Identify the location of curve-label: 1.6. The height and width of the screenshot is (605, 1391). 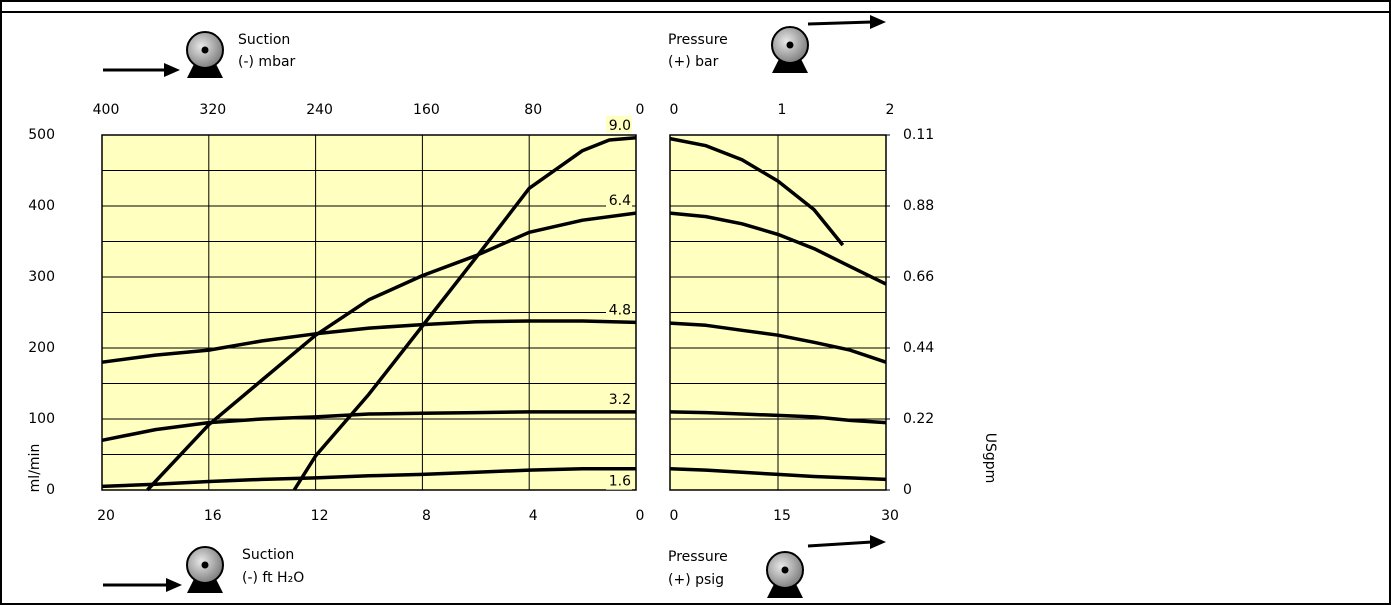
(620, 482).